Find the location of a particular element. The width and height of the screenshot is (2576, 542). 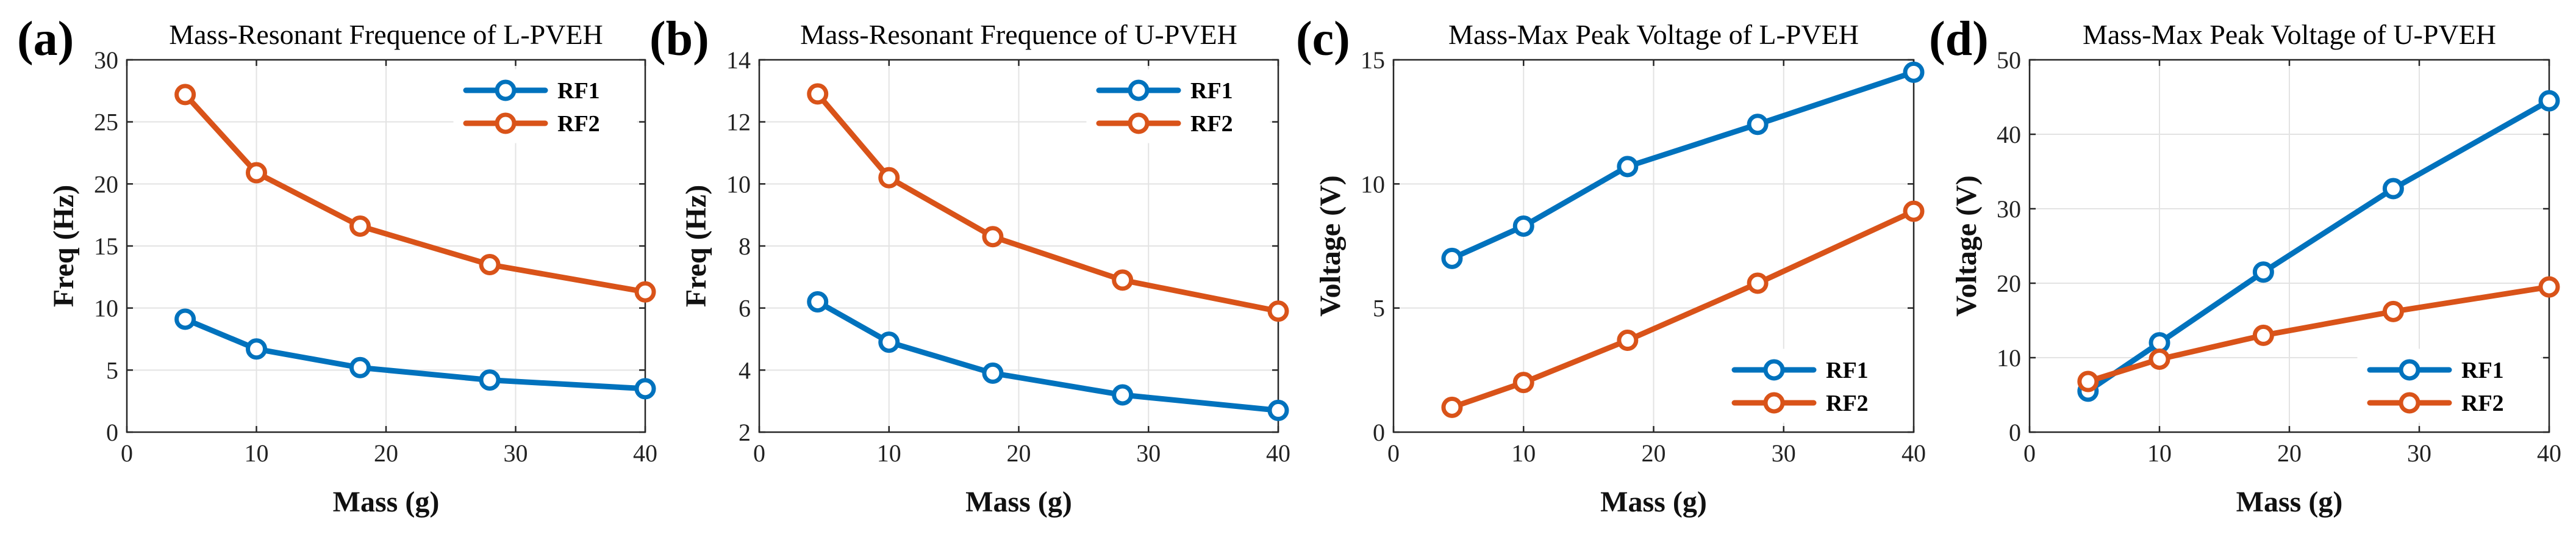

series-line-rf1 is located at coordinates (1048, 356).